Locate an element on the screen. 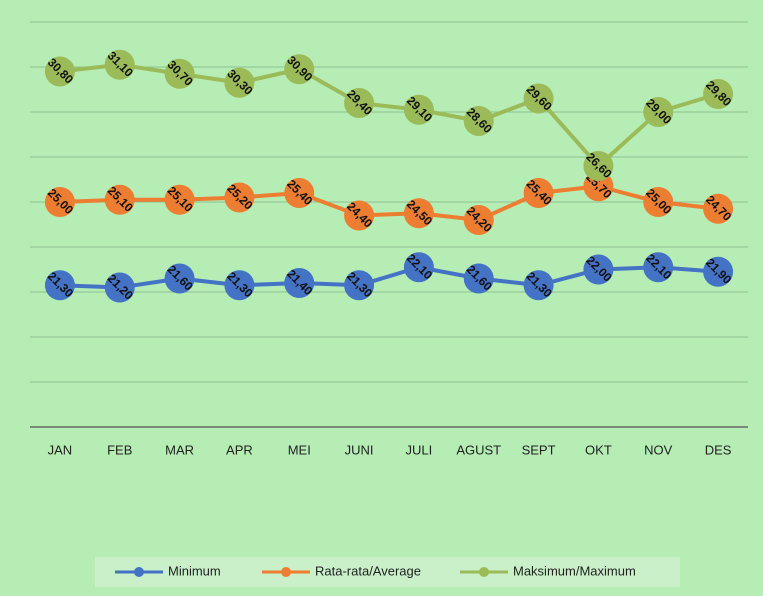  x-tick-label: FEB is located at coordinates (119, 449).